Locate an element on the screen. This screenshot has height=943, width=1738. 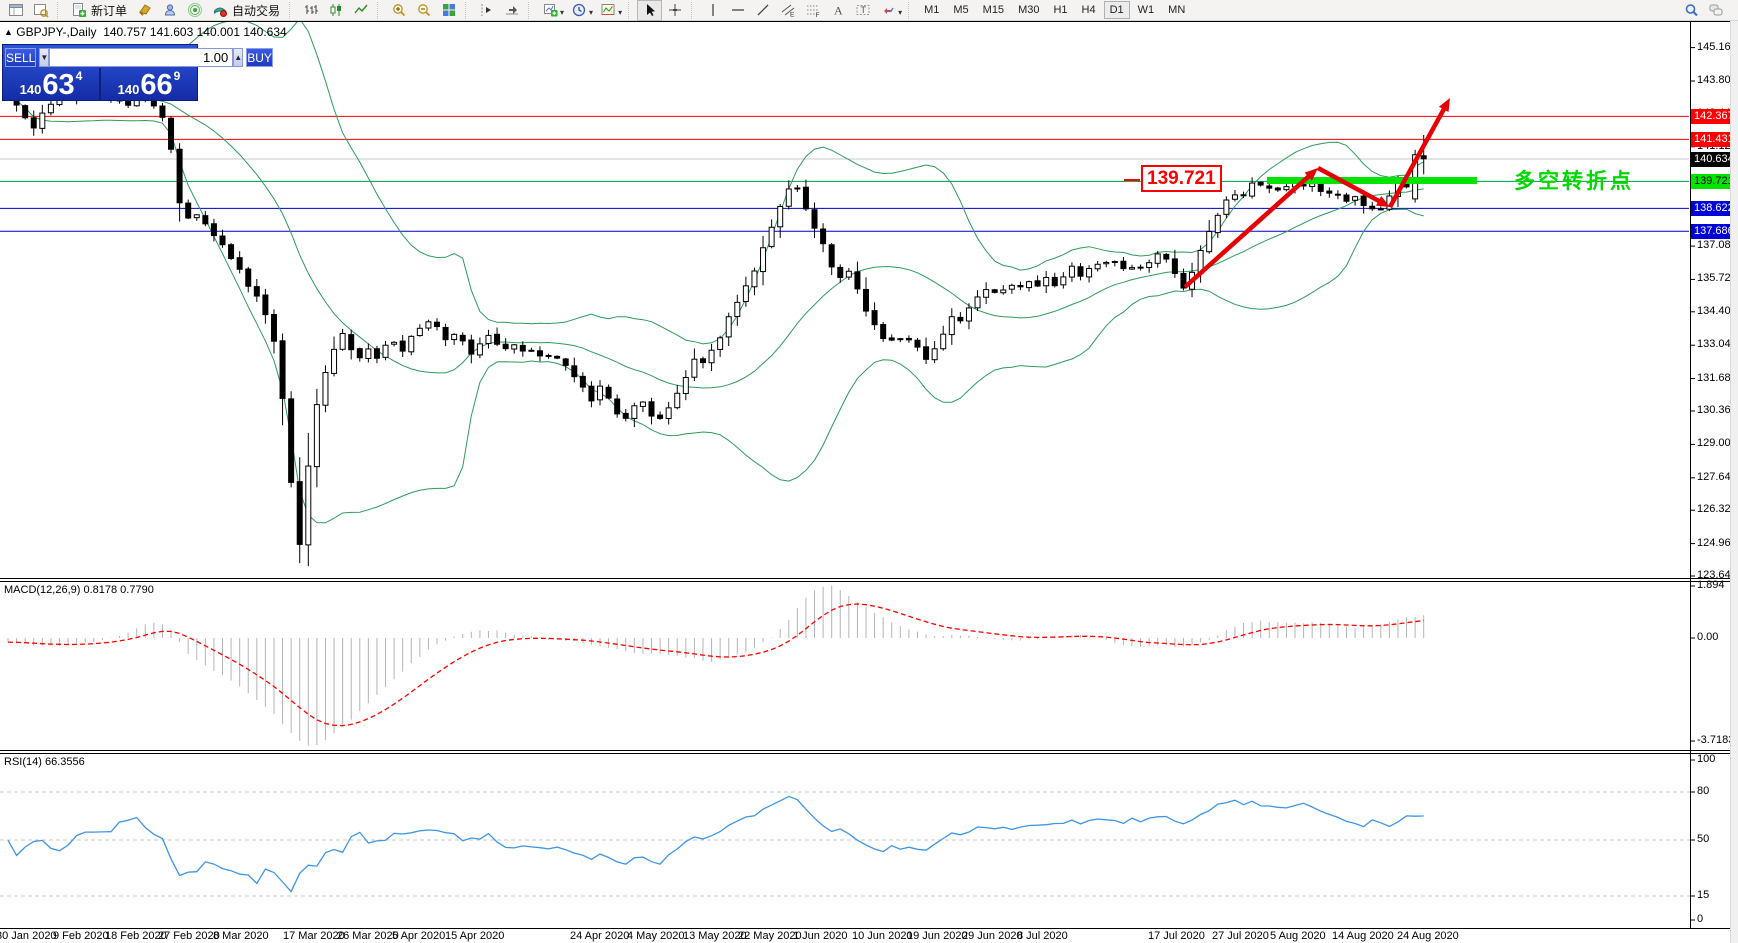
date-tick: 13 May 2020 is located at coordinates (715, 936).